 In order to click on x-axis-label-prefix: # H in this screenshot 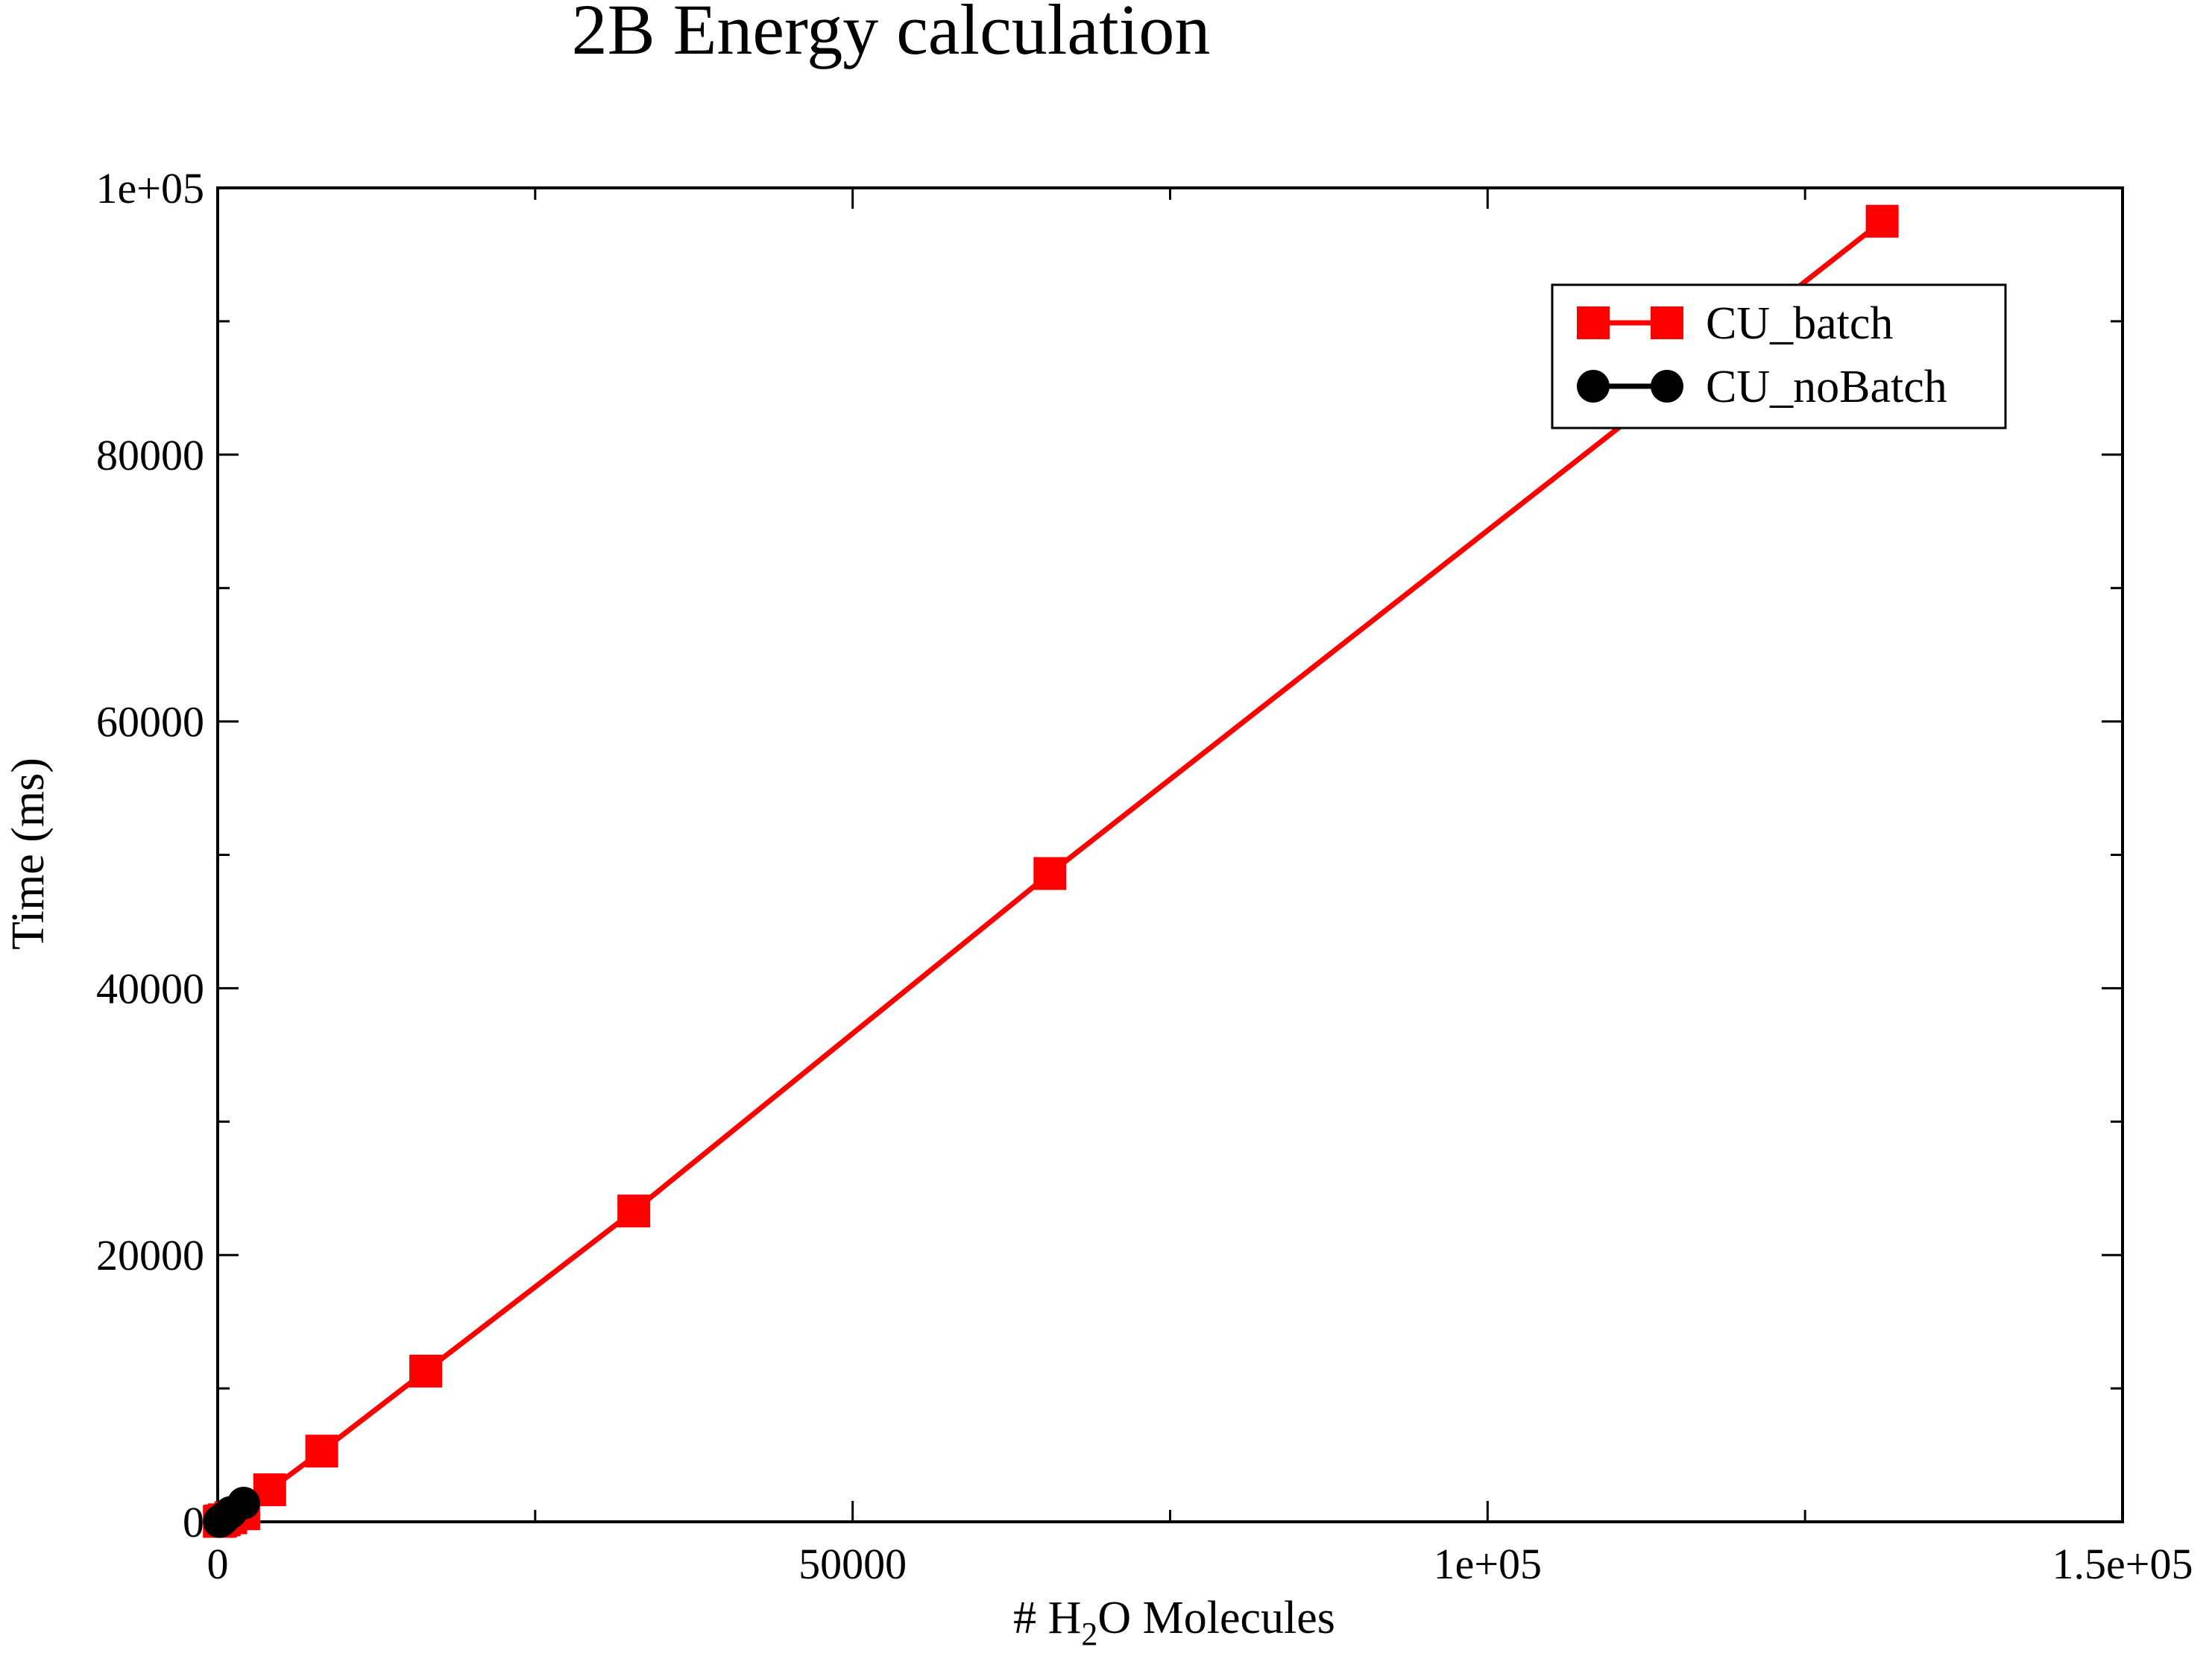, I will do `click(1047, 1618)`.